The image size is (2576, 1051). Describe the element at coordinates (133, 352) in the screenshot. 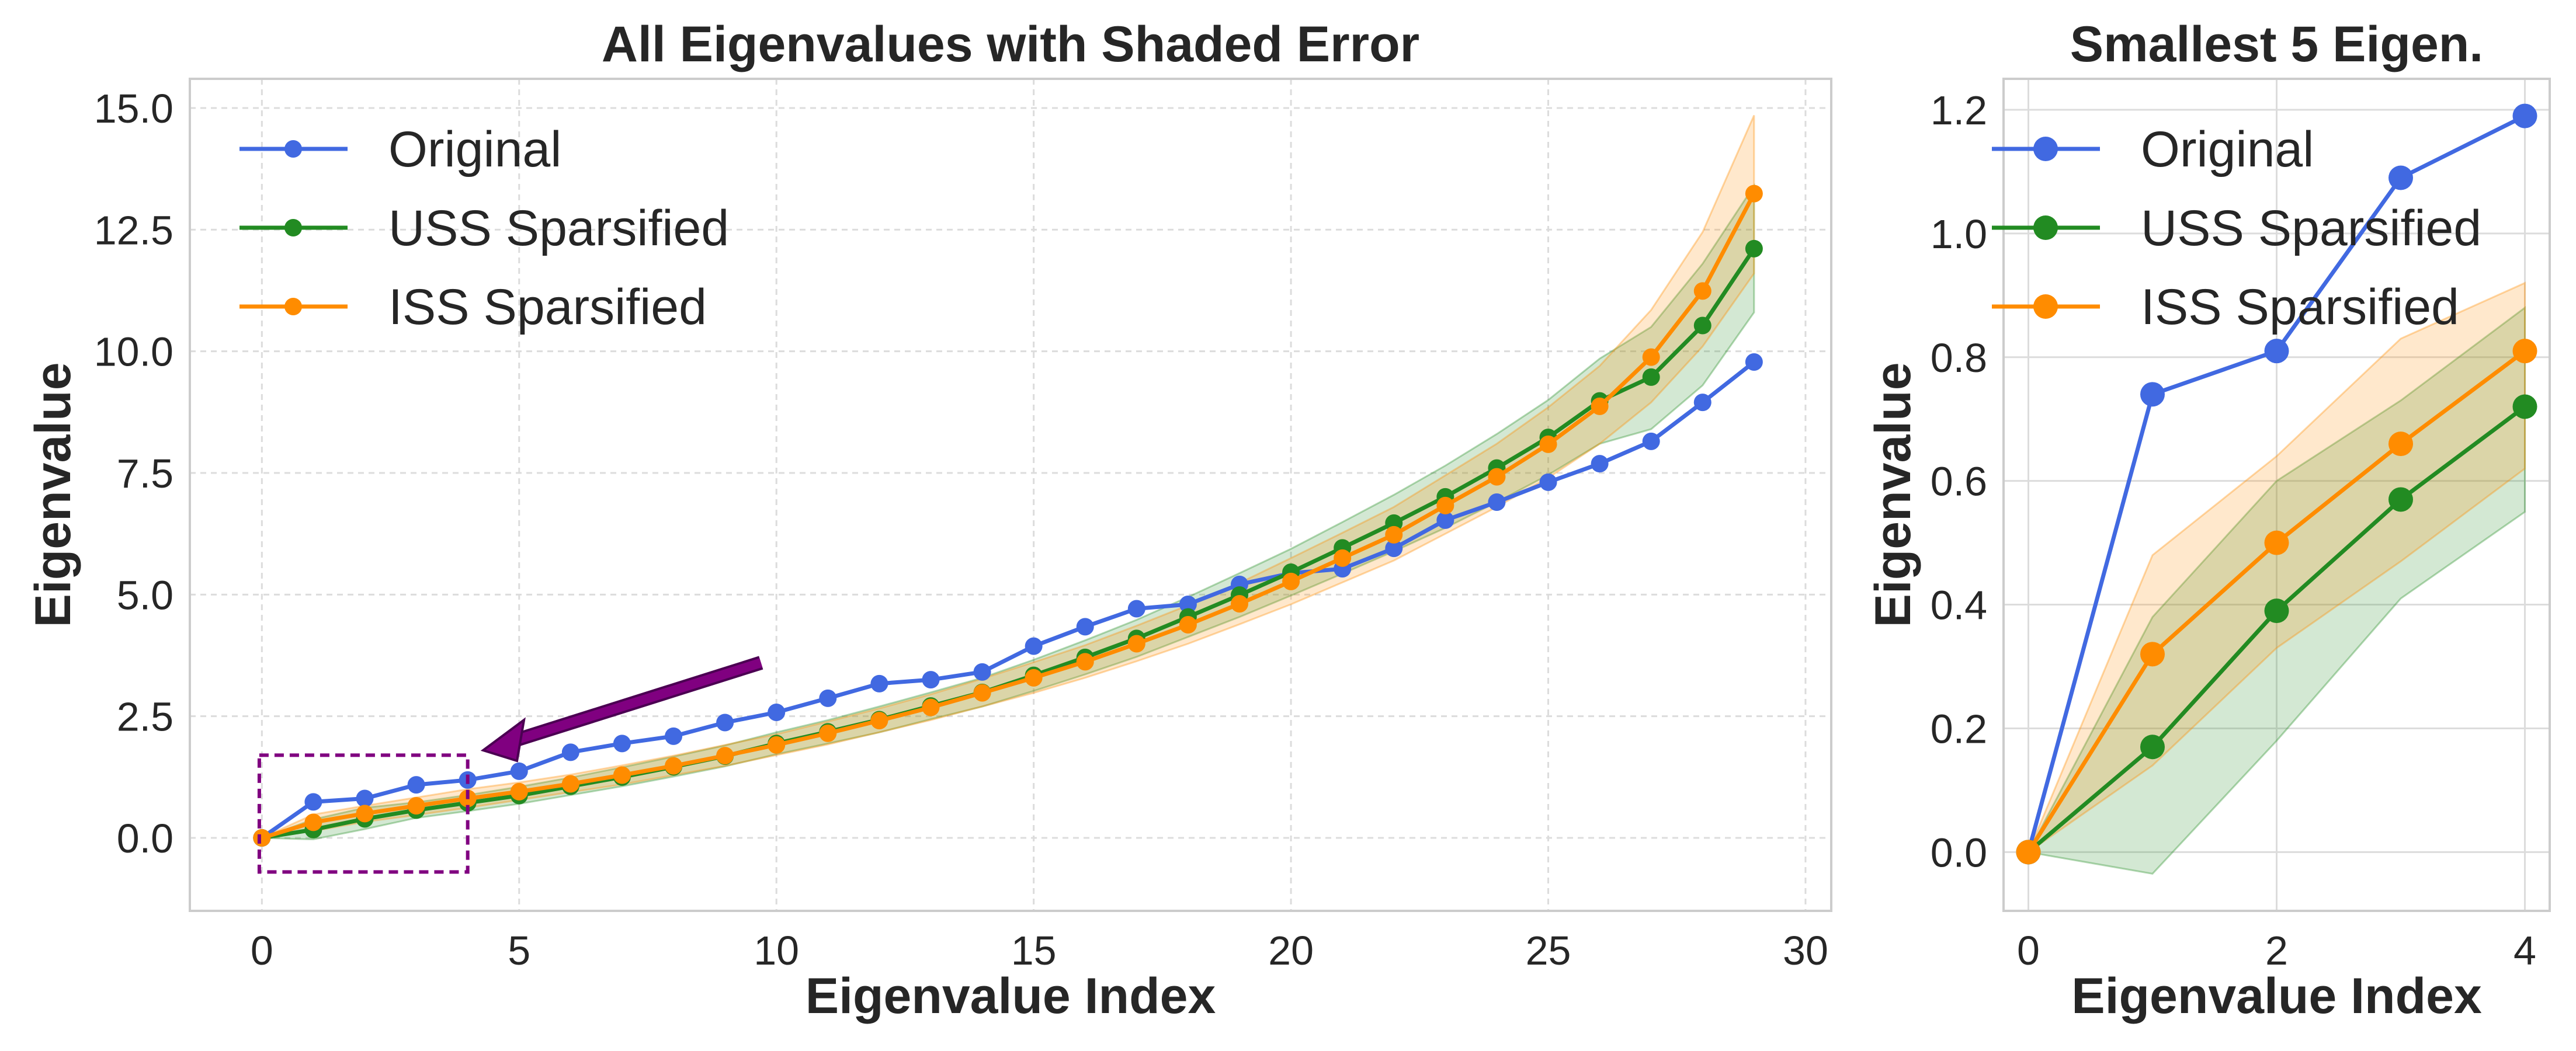

I see `y-tick-label: 10.0` at that location.